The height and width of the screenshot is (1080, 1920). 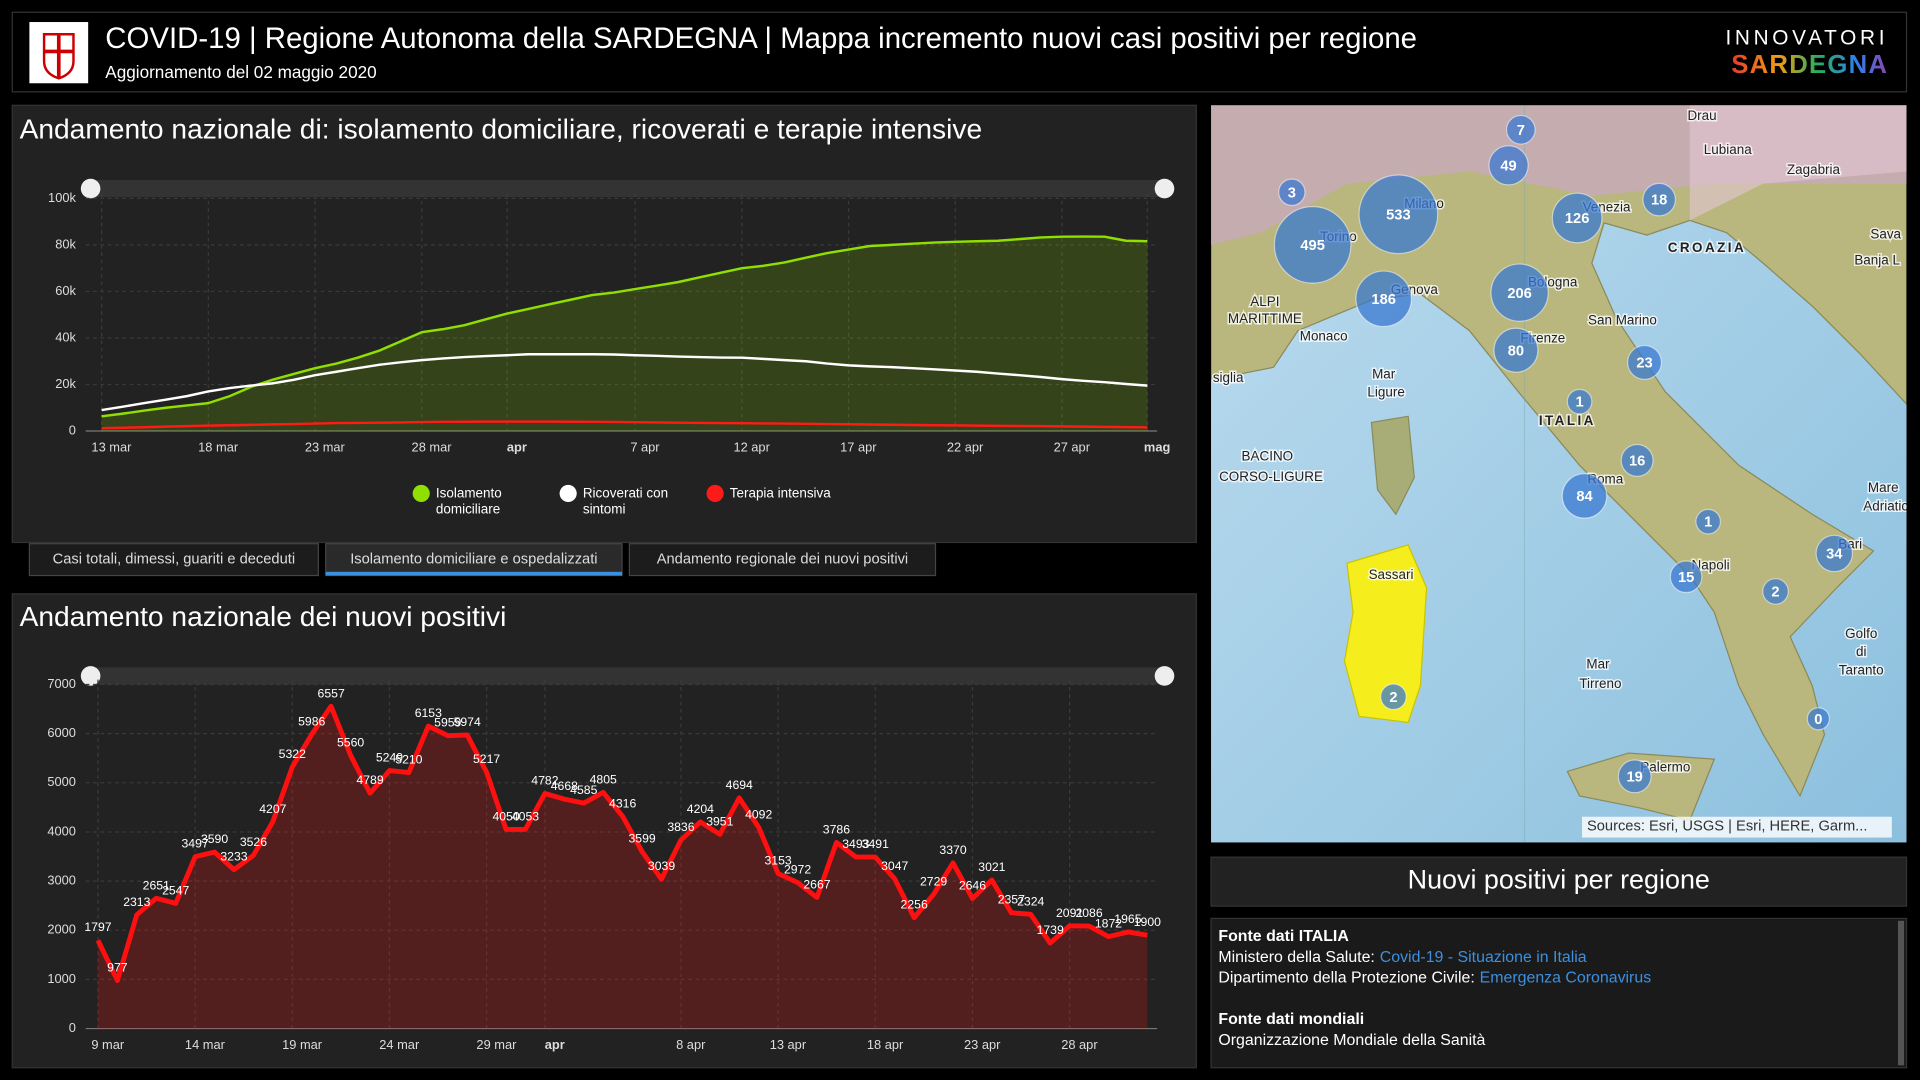 What do you see at coordinates (240, 72) in the screenshot?
I see `header-subtitle: Aggiornamento del 02 maggio 2020` at bounding box center [240, 72].